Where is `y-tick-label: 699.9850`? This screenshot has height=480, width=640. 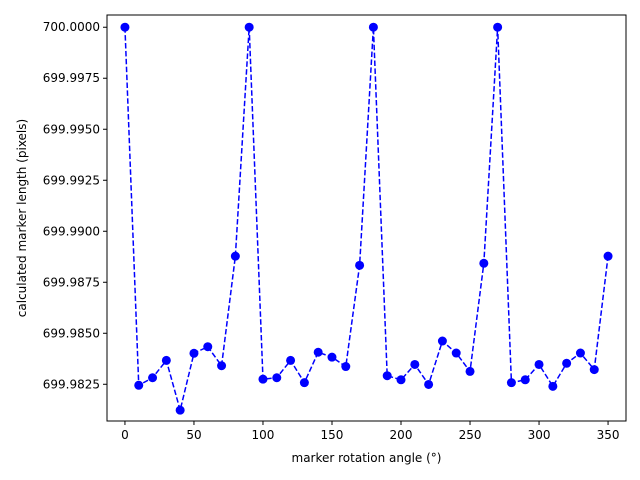 y-tick-label: 699.9850 is located at coordinates (71, 333).